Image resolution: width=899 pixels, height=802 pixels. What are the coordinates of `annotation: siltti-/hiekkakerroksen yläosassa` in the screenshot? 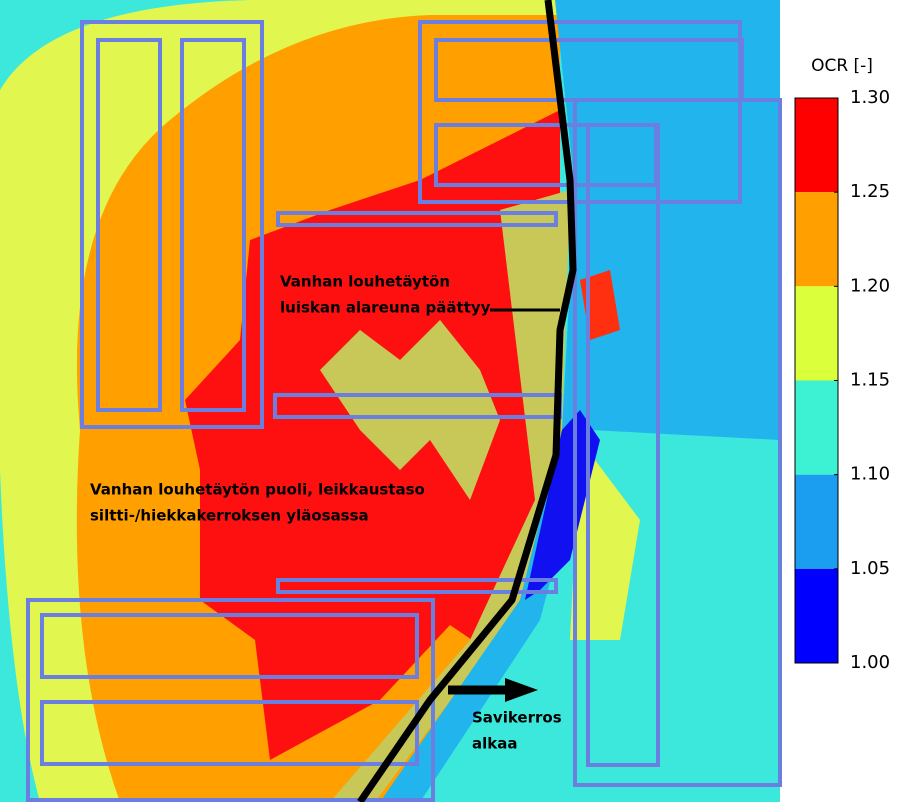 It's located at (229, 516).